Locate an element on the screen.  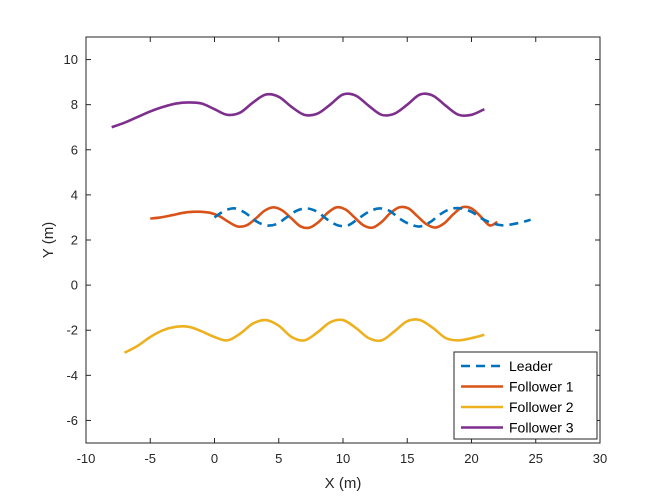
y-axis-label: Y (m) is located at coordinates (48, 240).